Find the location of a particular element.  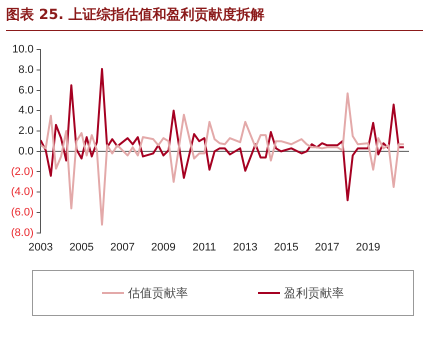

y-tick-label: 6.0 is located at coordinates (26, 90).